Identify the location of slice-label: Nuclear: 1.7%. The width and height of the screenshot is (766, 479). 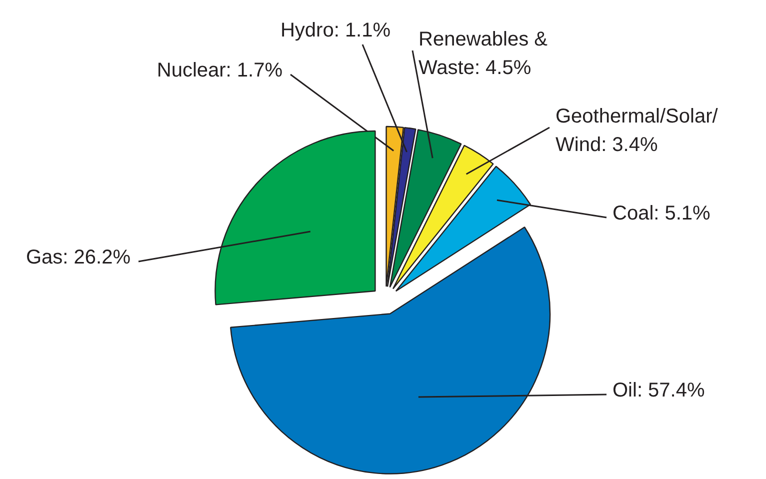
(219, 71).